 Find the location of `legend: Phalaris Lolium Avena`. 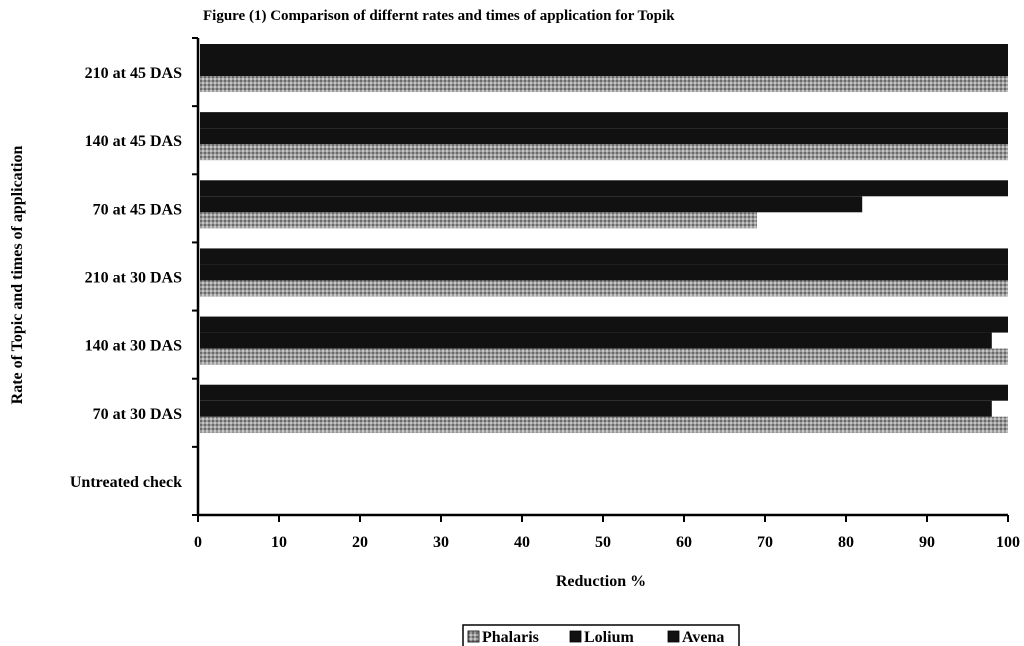

legend: Phalaris Lolium Avena is located at coordinates (601, 635).